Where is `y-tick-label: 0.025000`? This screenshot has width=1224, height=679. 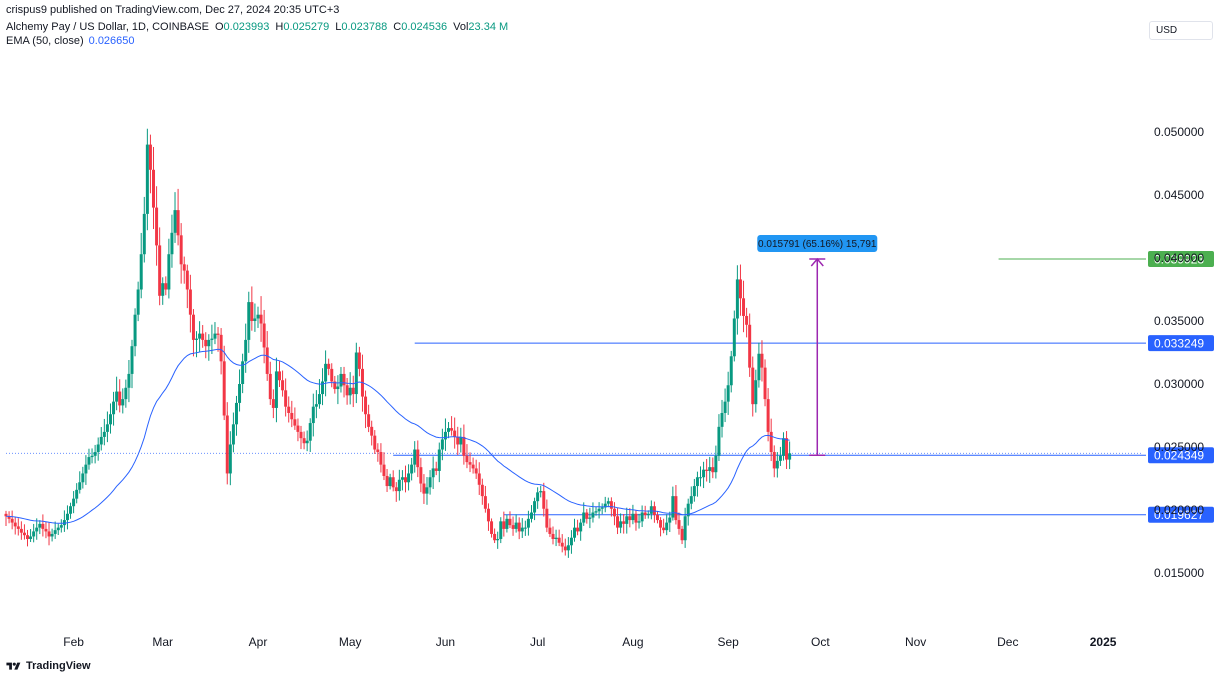
y-tick-label: 0.025000 is located at coordinates (1179, 447).